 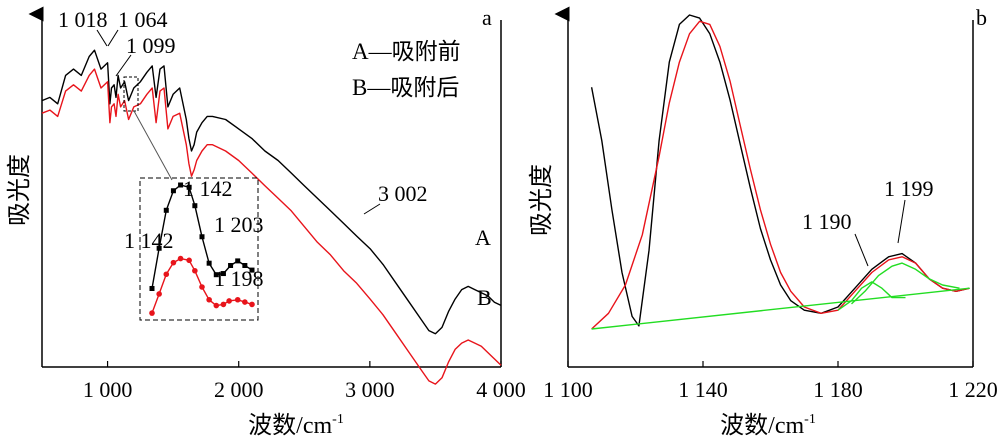 I want to click on y-axis-label-a: 吸光度, so click(x=19, y=190).